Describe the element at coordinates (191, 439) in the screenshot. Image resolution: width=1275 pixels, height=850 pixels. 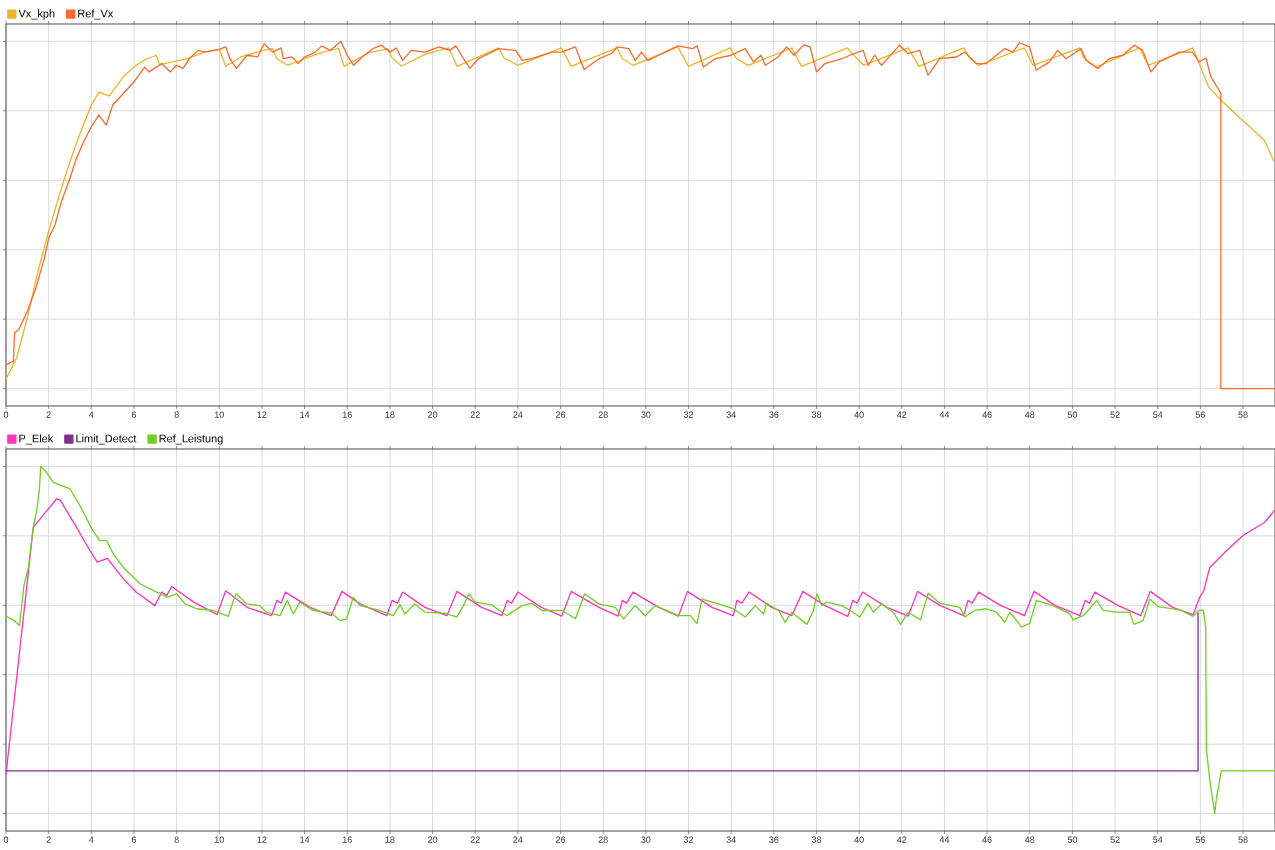
I see `legend-label: Ref_Leistung` at that location.